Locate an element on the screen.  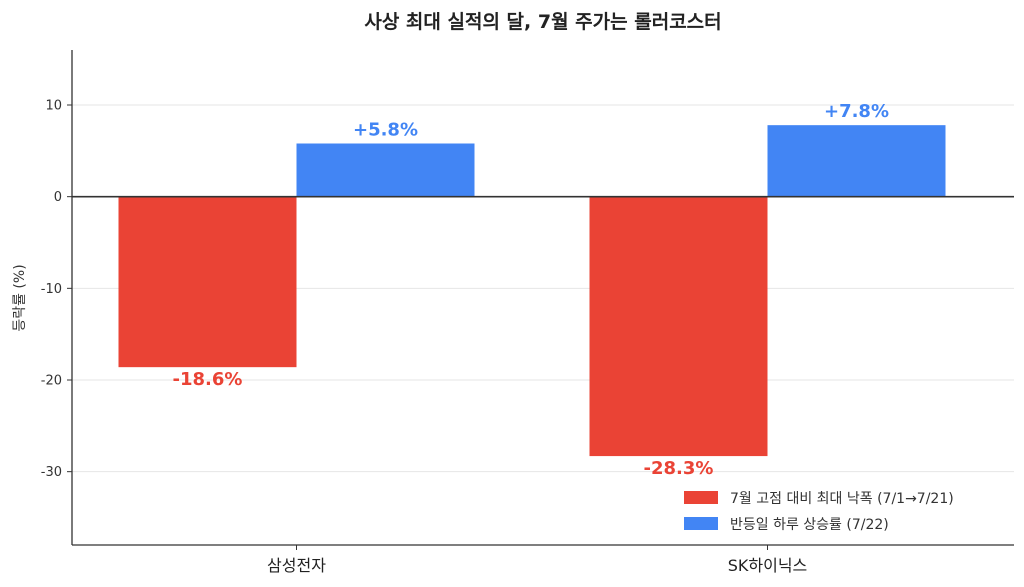
data-label: -28.3% is located at coordinates (679, 468).